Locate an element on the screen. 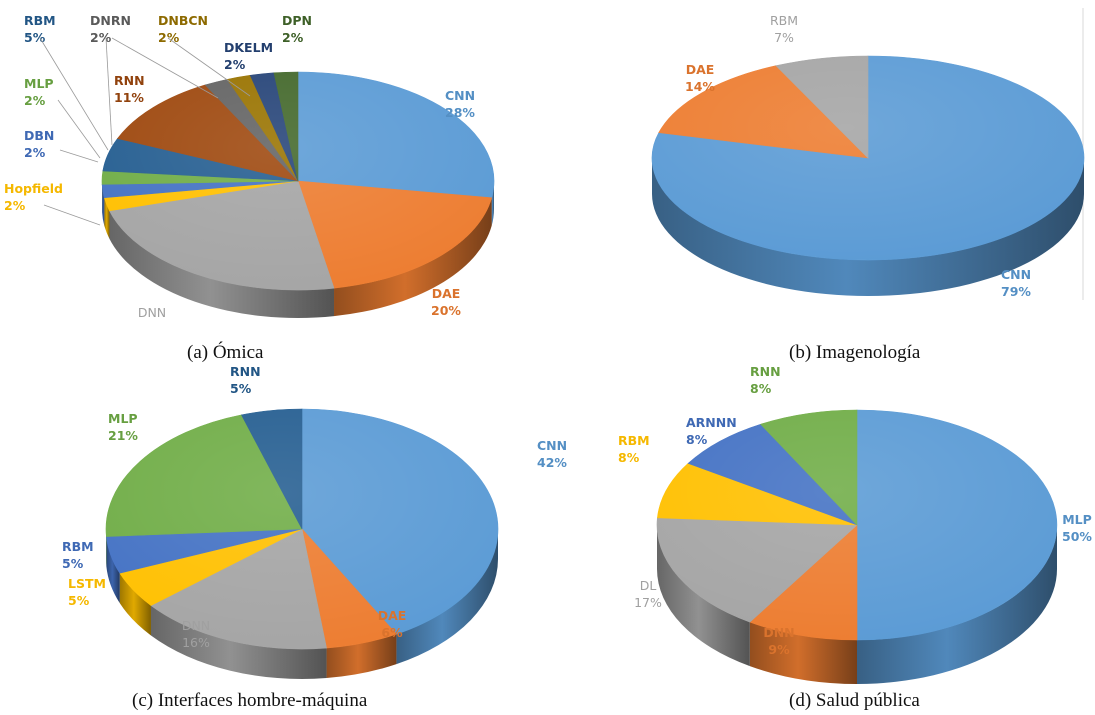 The width and height of the screenshot is (1095, 715). pct-rnn: 5% is located at coordinates (241, 388).